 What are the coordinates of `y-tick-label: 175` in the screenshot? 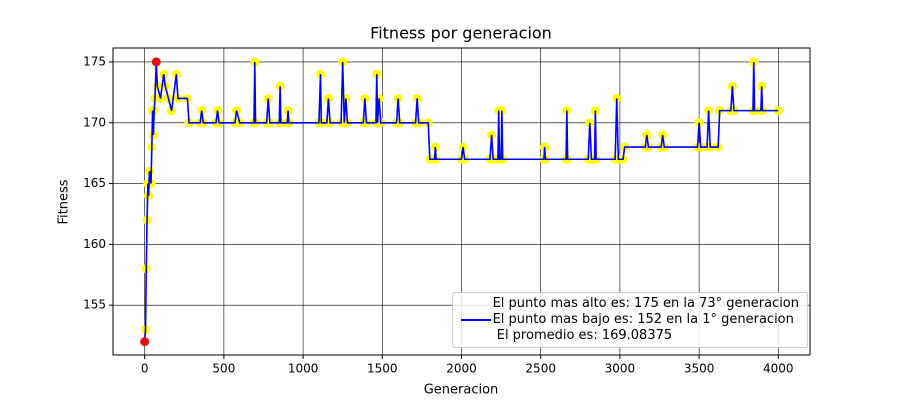 It's located at (94, 61).